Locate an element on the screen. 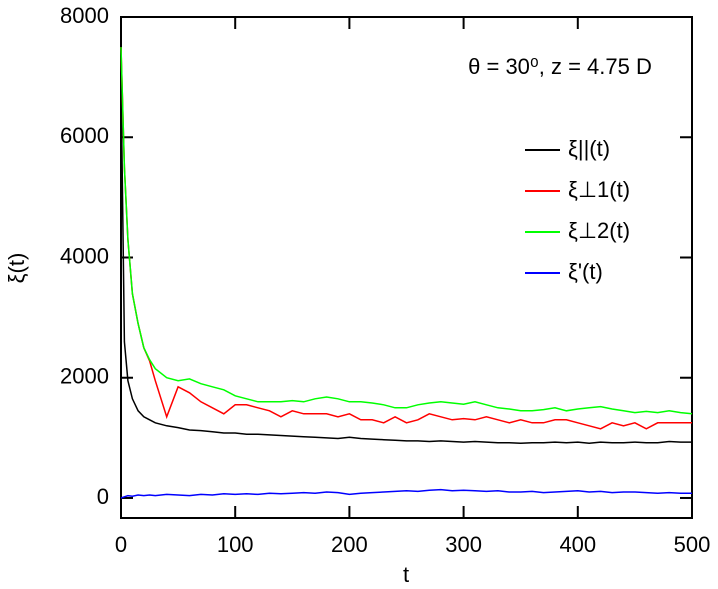 Image resolution: width=718 pixels, height=589 pixels. legend-label: ξ⊥1(t) is located at coordinates (599, 189).